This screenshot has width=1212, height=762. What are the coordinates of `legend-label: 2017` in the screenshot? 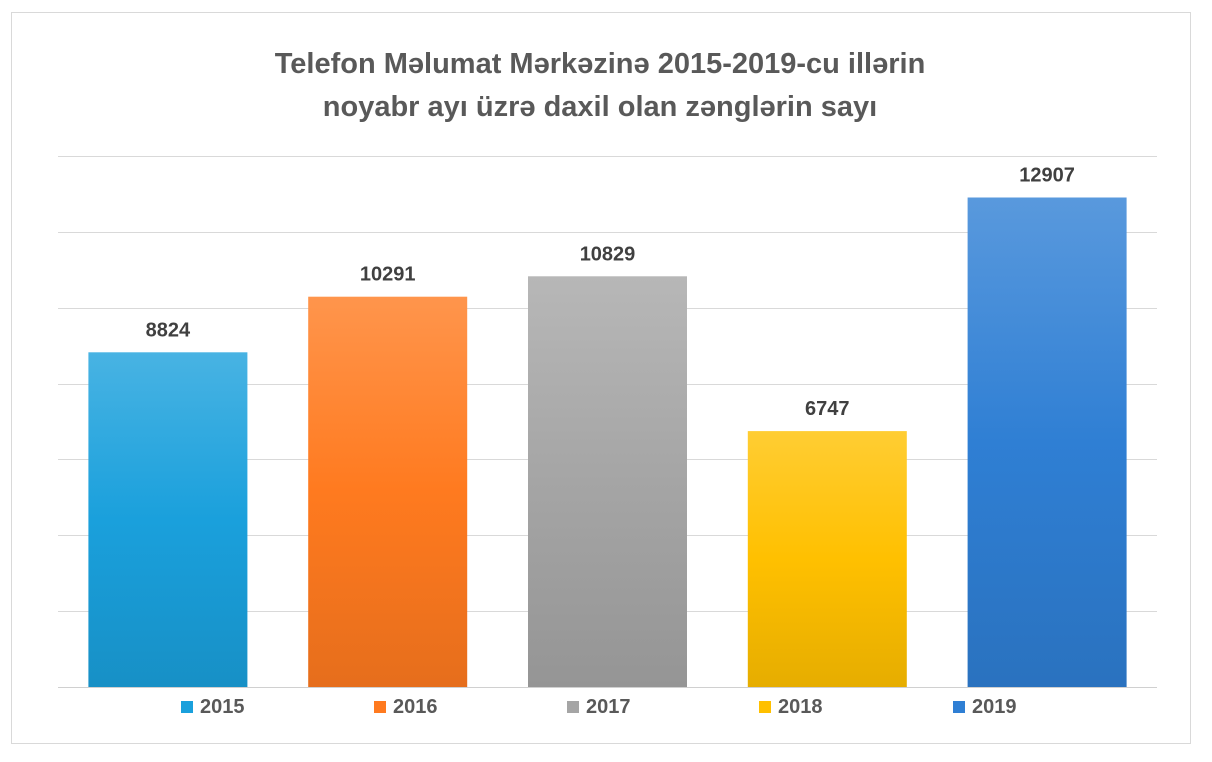 It's located at (608, 706).